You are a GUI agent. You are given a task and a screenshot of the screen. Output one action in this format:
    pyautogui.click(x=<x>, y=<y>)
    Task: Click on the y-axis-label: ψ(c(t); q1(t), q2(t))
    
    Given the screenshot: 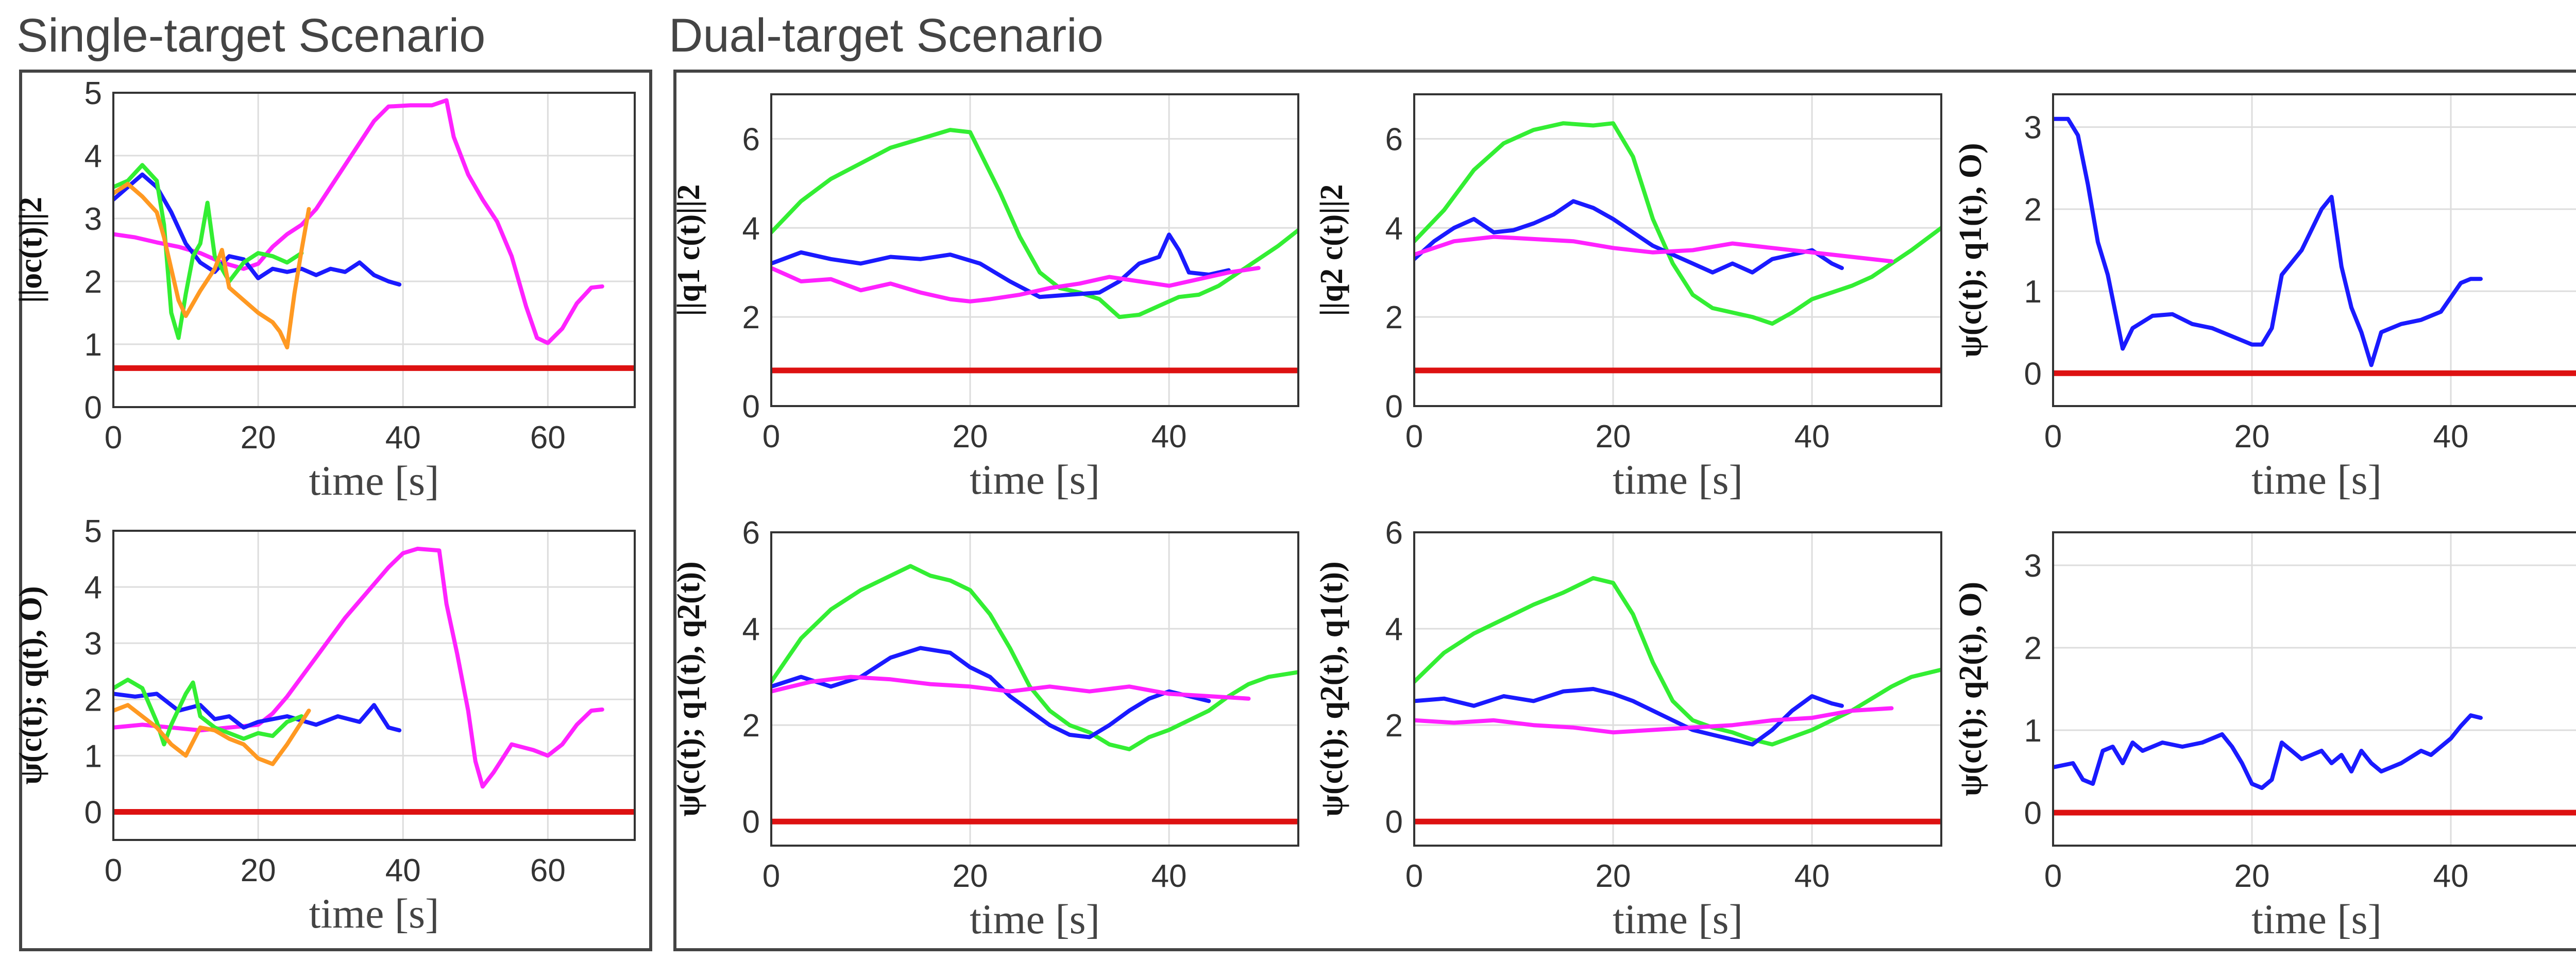 What is the action you would take?
    pyautogui.click(x=688, y=688)
    